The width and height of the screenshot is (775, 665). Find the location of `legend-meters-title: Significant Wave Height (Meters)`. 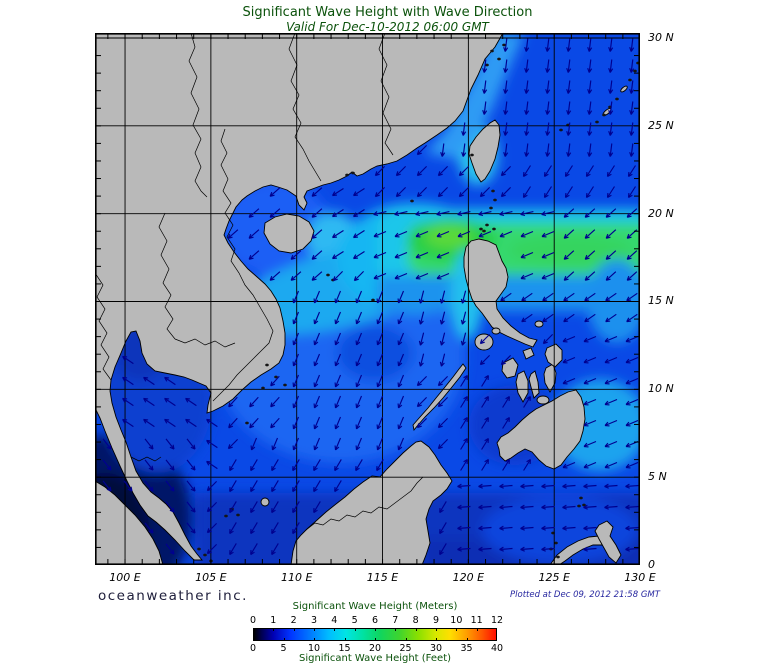

legend-meters-title: Significant Wave Height (Meters) is located at coordinates (375, 606).